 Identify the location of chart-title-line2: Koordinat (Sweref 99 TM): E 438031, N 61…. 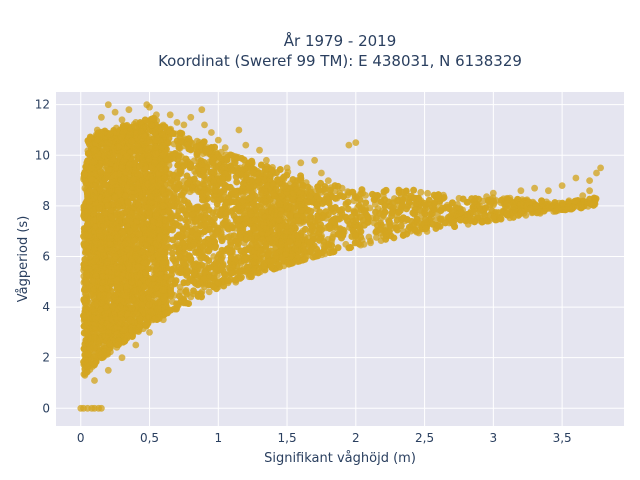
(340, 61).